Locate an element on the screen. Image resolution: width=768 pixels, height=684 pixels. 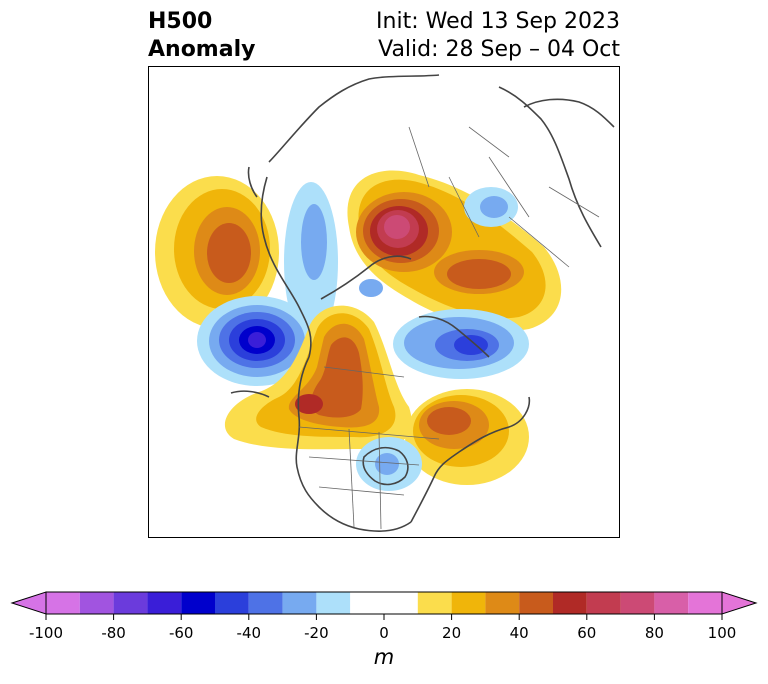
title-line-1: H500 is located at coordinates (180, 21).